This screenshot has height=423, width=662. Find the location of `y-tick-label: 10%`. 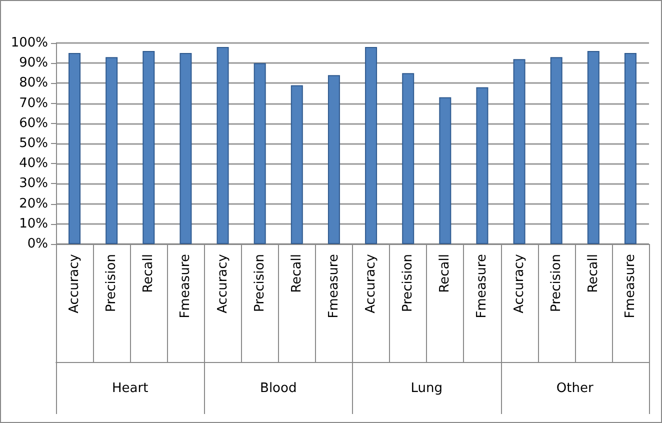

y-tick-label: 10% is located at coordinates (33, 224).